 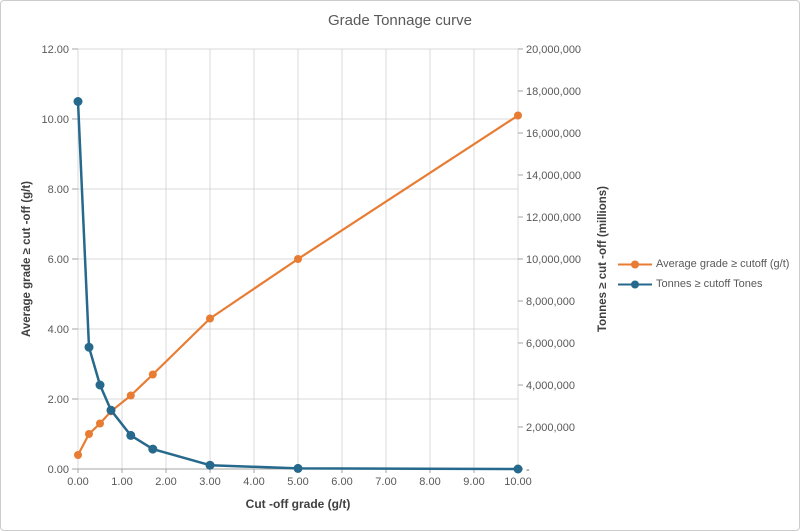 I want to click on right-tick-label: 4,000,000, so click(x=550, y=386).